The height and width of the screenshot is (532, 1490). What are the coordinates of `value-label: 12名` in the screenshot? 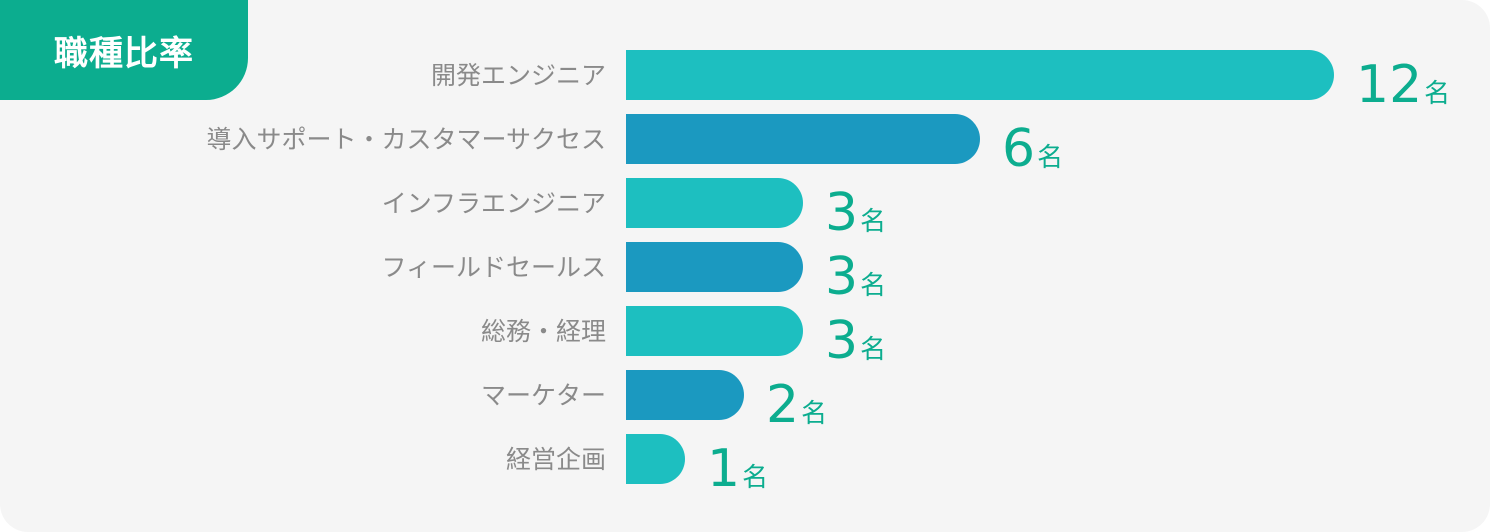 It's located at (1403, 85).